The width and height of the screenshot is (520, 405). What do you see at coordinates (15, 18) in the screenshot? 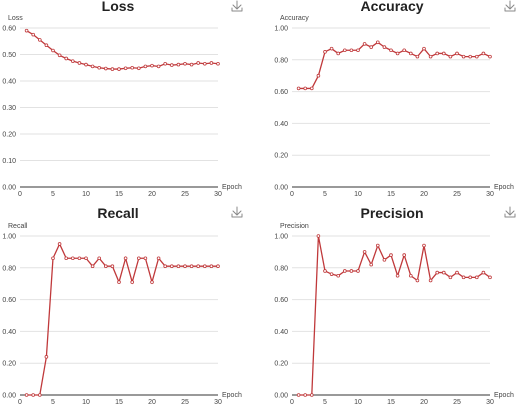
I see `y-axis-label: Loss` at bounding box center [15, 18].